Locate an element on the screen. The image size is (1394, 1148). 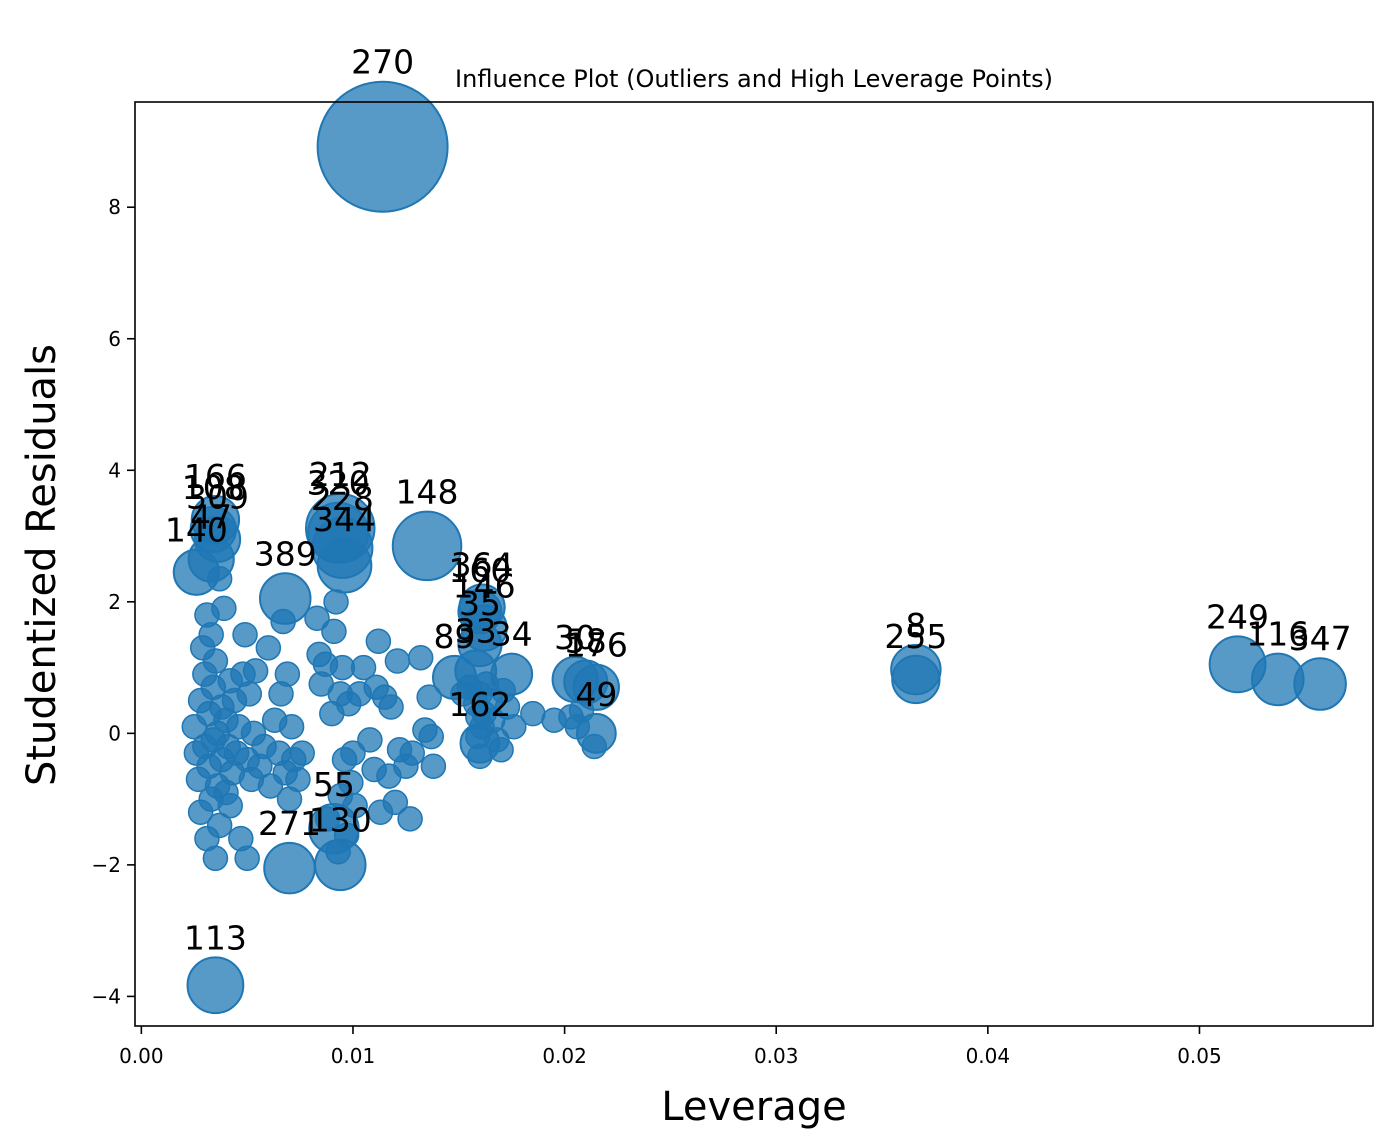
point-label-270: 270 is located at coordinates (382, 62).